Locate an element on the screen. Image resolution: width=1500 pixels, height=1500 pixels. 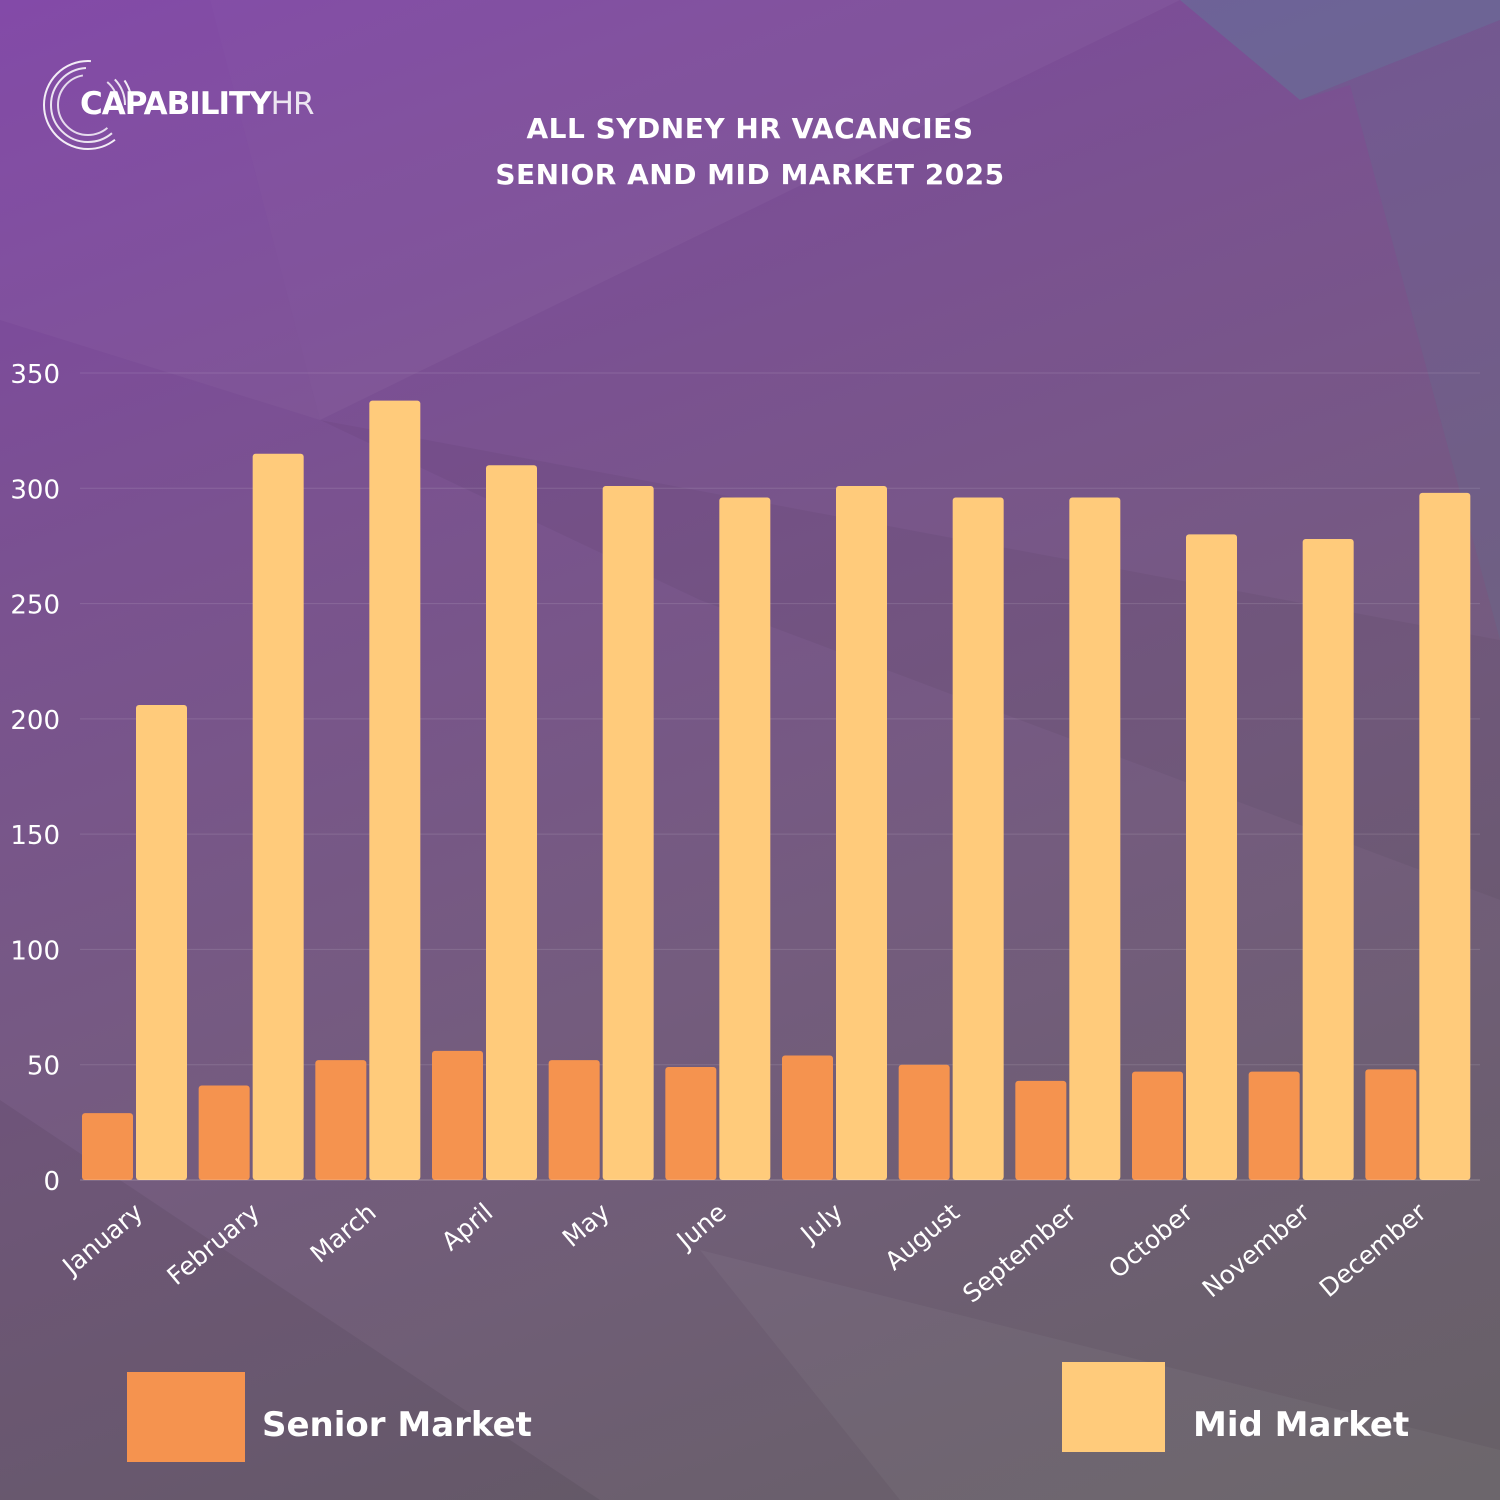
capability-hr-logo is located at coordinates (88, 105).